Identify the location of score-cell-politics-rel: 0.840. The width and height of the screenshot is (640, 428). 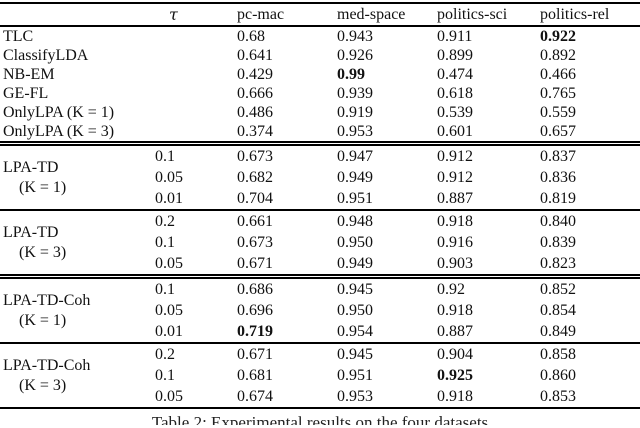
(558, 221).